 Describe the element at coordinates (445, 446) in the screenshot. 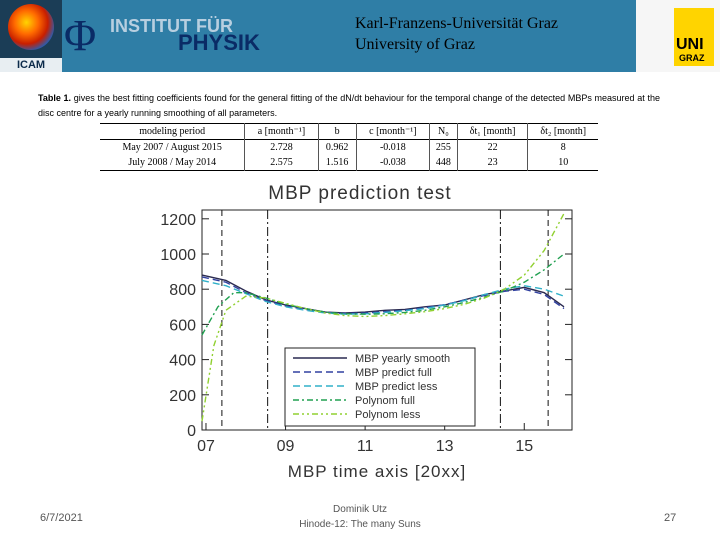

I see `x-tick-label: 13` at that location.